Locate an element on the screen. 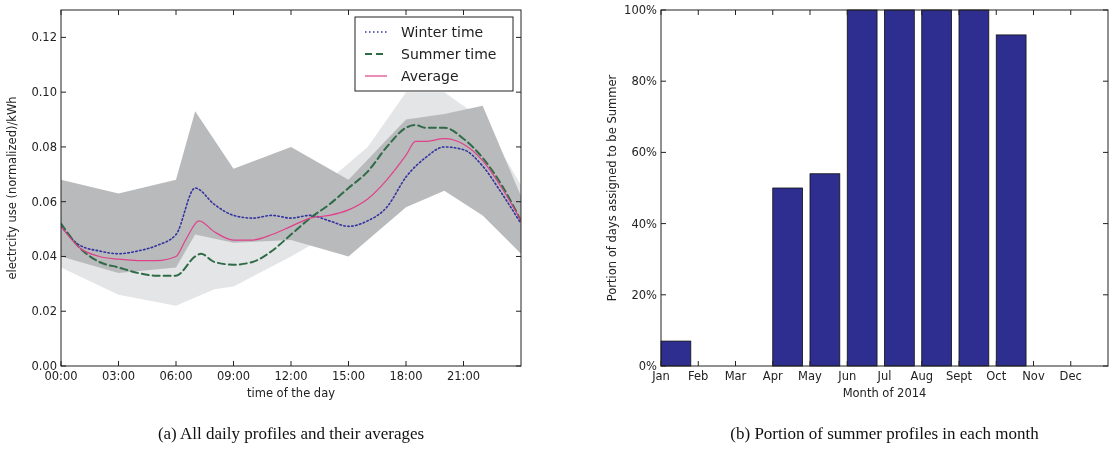 Image resolution: width=1119 pixels, height=454 pixels. y-tick-label: 0.04 is located at coordinates (44, 256).